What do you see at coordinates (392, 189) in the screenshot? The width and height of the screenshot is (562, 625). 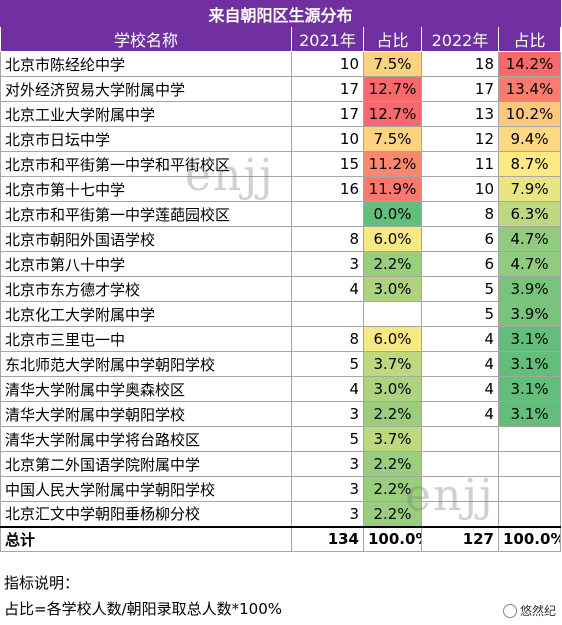 I see `share-2021-cell: 11.9%` at bounding box center [392, 189].